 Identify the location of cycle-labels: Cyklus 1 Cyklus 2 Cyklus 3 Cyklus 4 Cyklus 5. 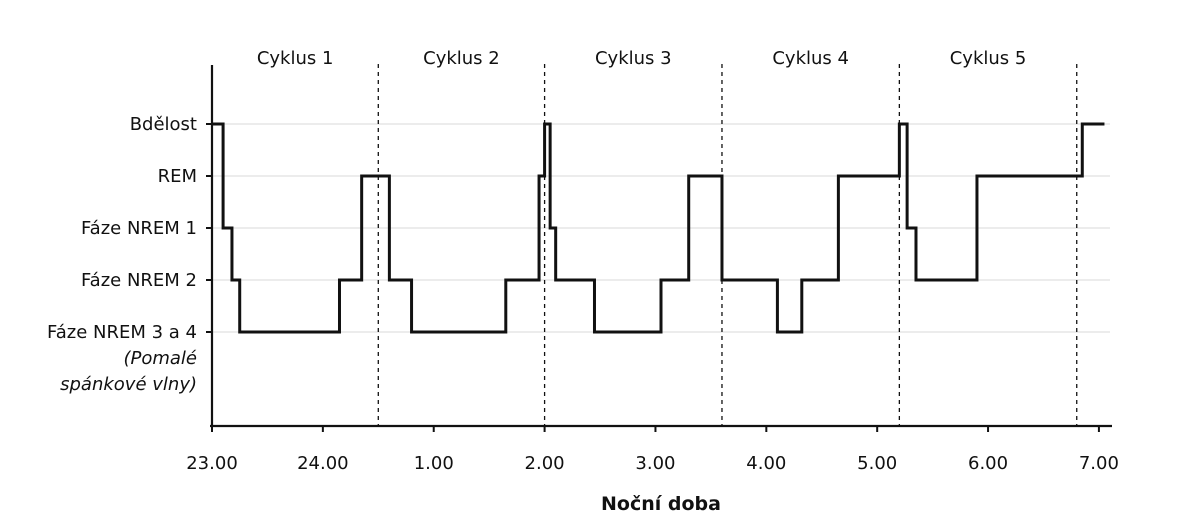
(642, 58).